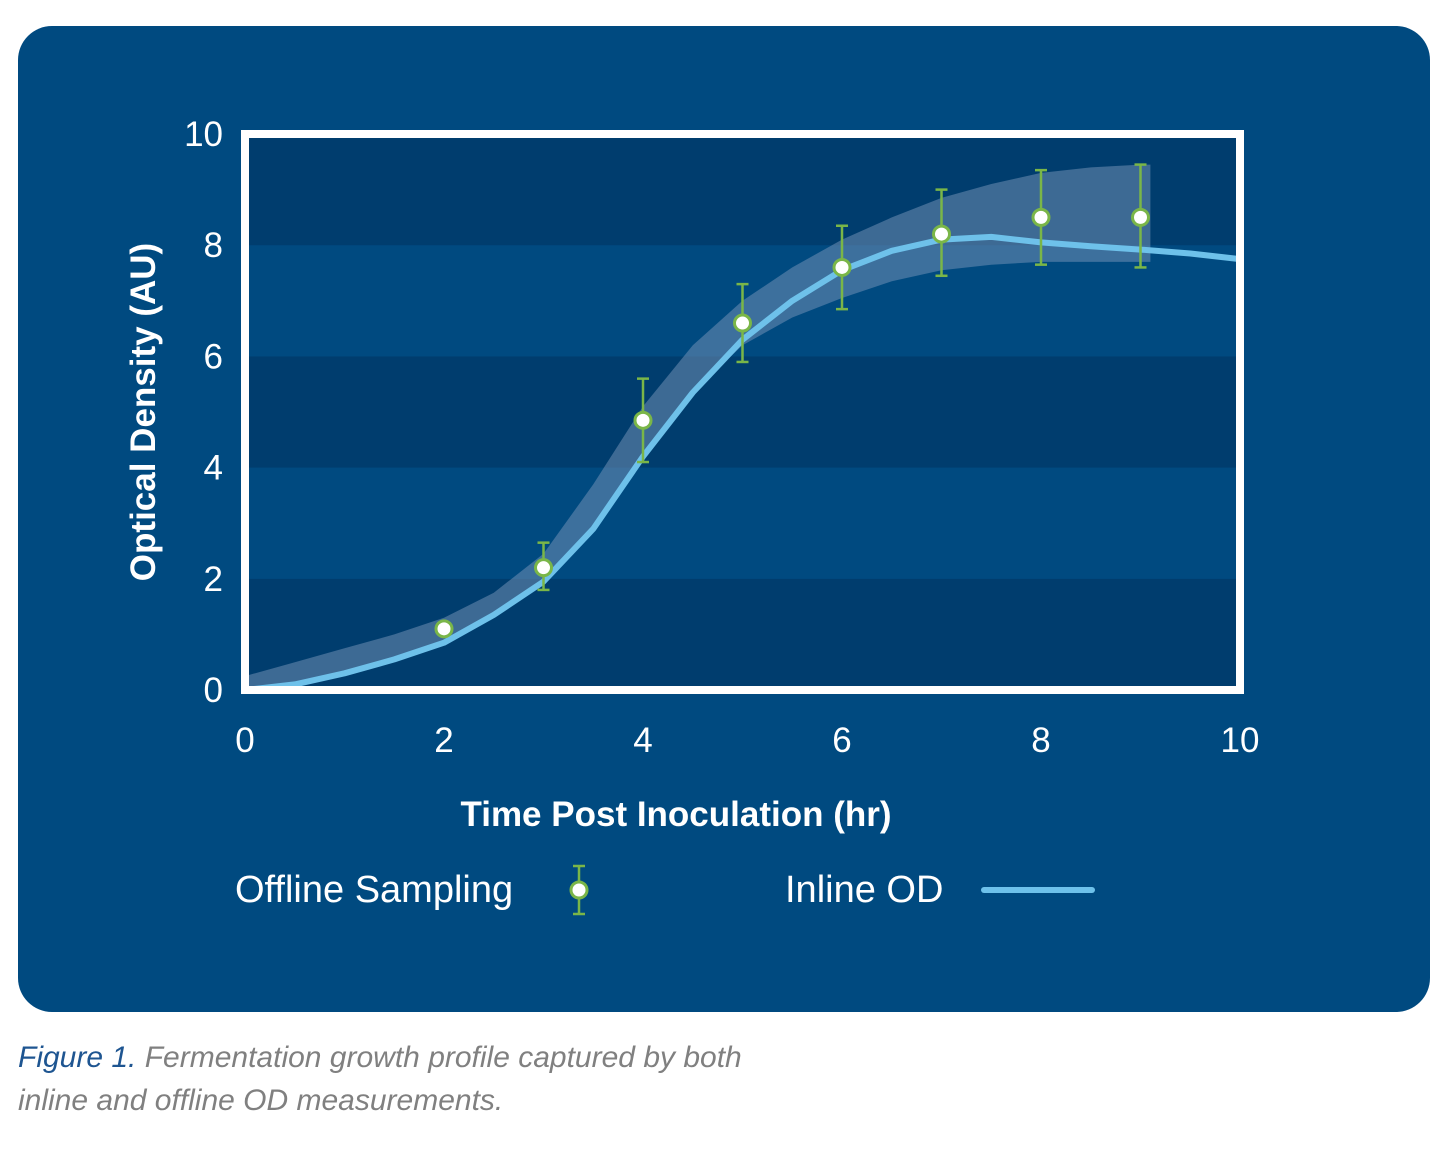 This screenshot has height=1153, width=1440. I want to click on y-tick-label: 0, so click(213, 690).